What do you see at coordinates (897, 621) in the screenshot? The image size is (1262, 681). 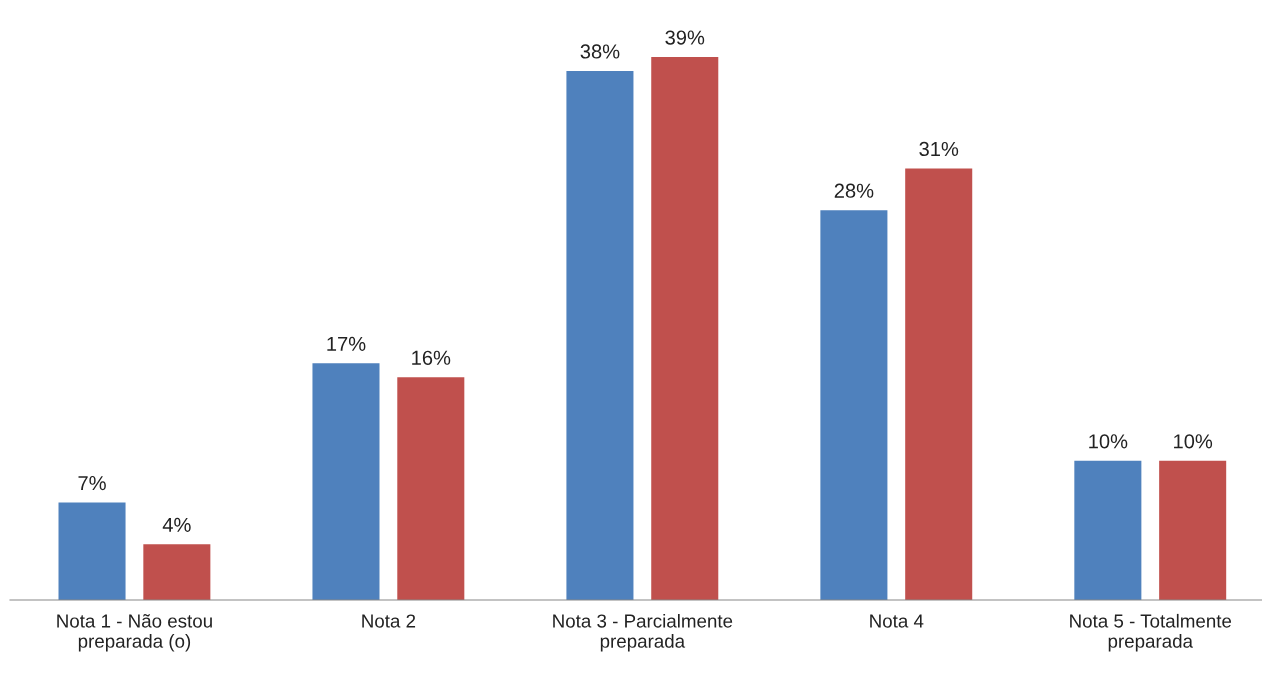 I see `x-tick-label: Nota 4` at bounding box center [897, 621].